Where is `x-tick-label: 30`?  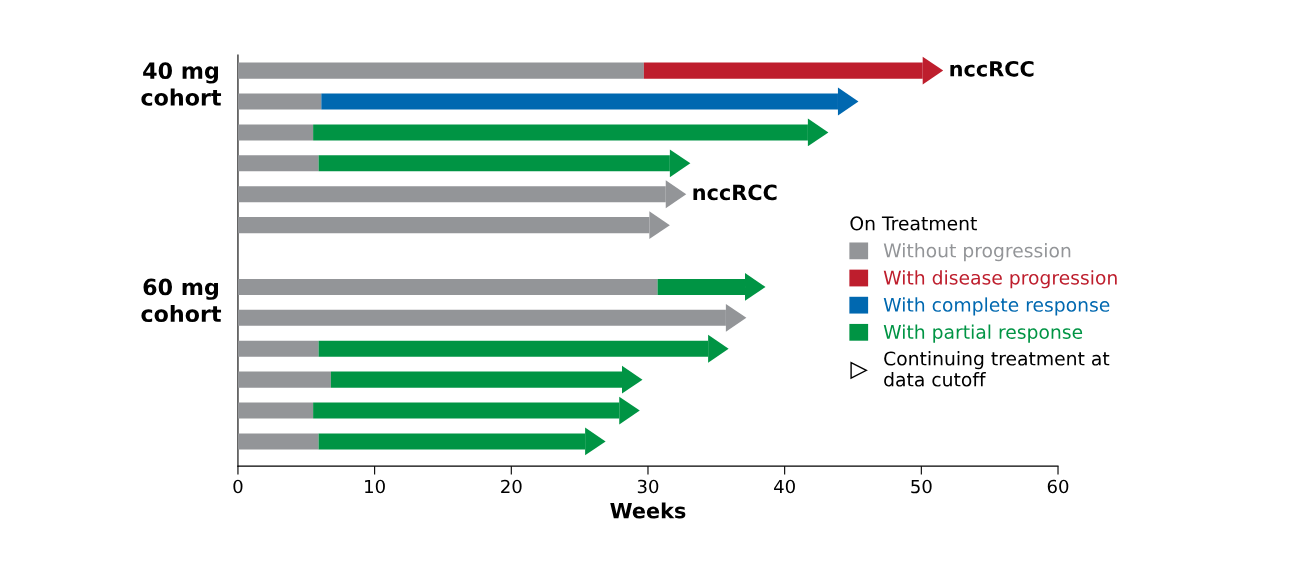 x-tick-label: 30 is located at coordinates (648, 486).